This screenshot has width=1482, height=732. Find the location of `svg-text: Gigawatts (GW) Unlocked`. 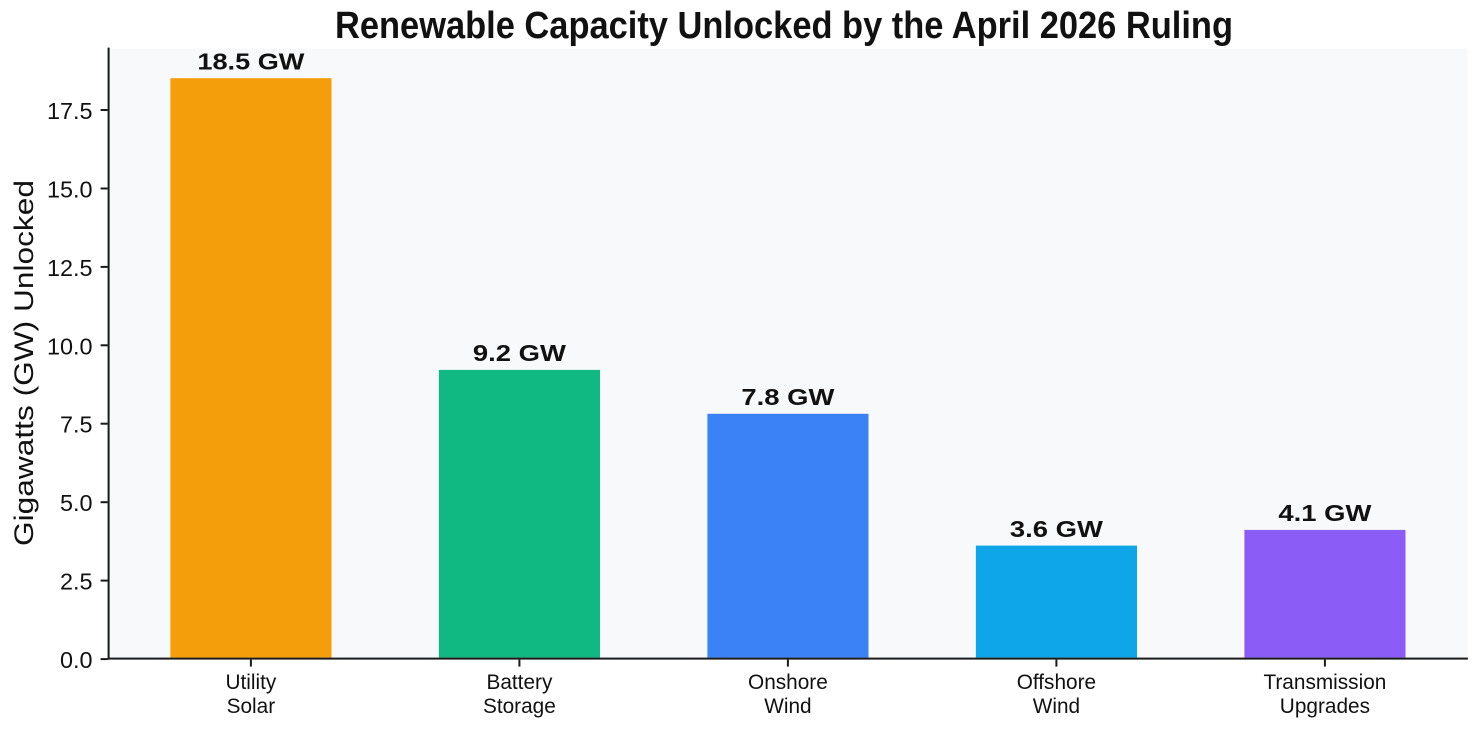

svg-text: Gigawatts (GW) Unlocked is located at coordinates (24, 363).